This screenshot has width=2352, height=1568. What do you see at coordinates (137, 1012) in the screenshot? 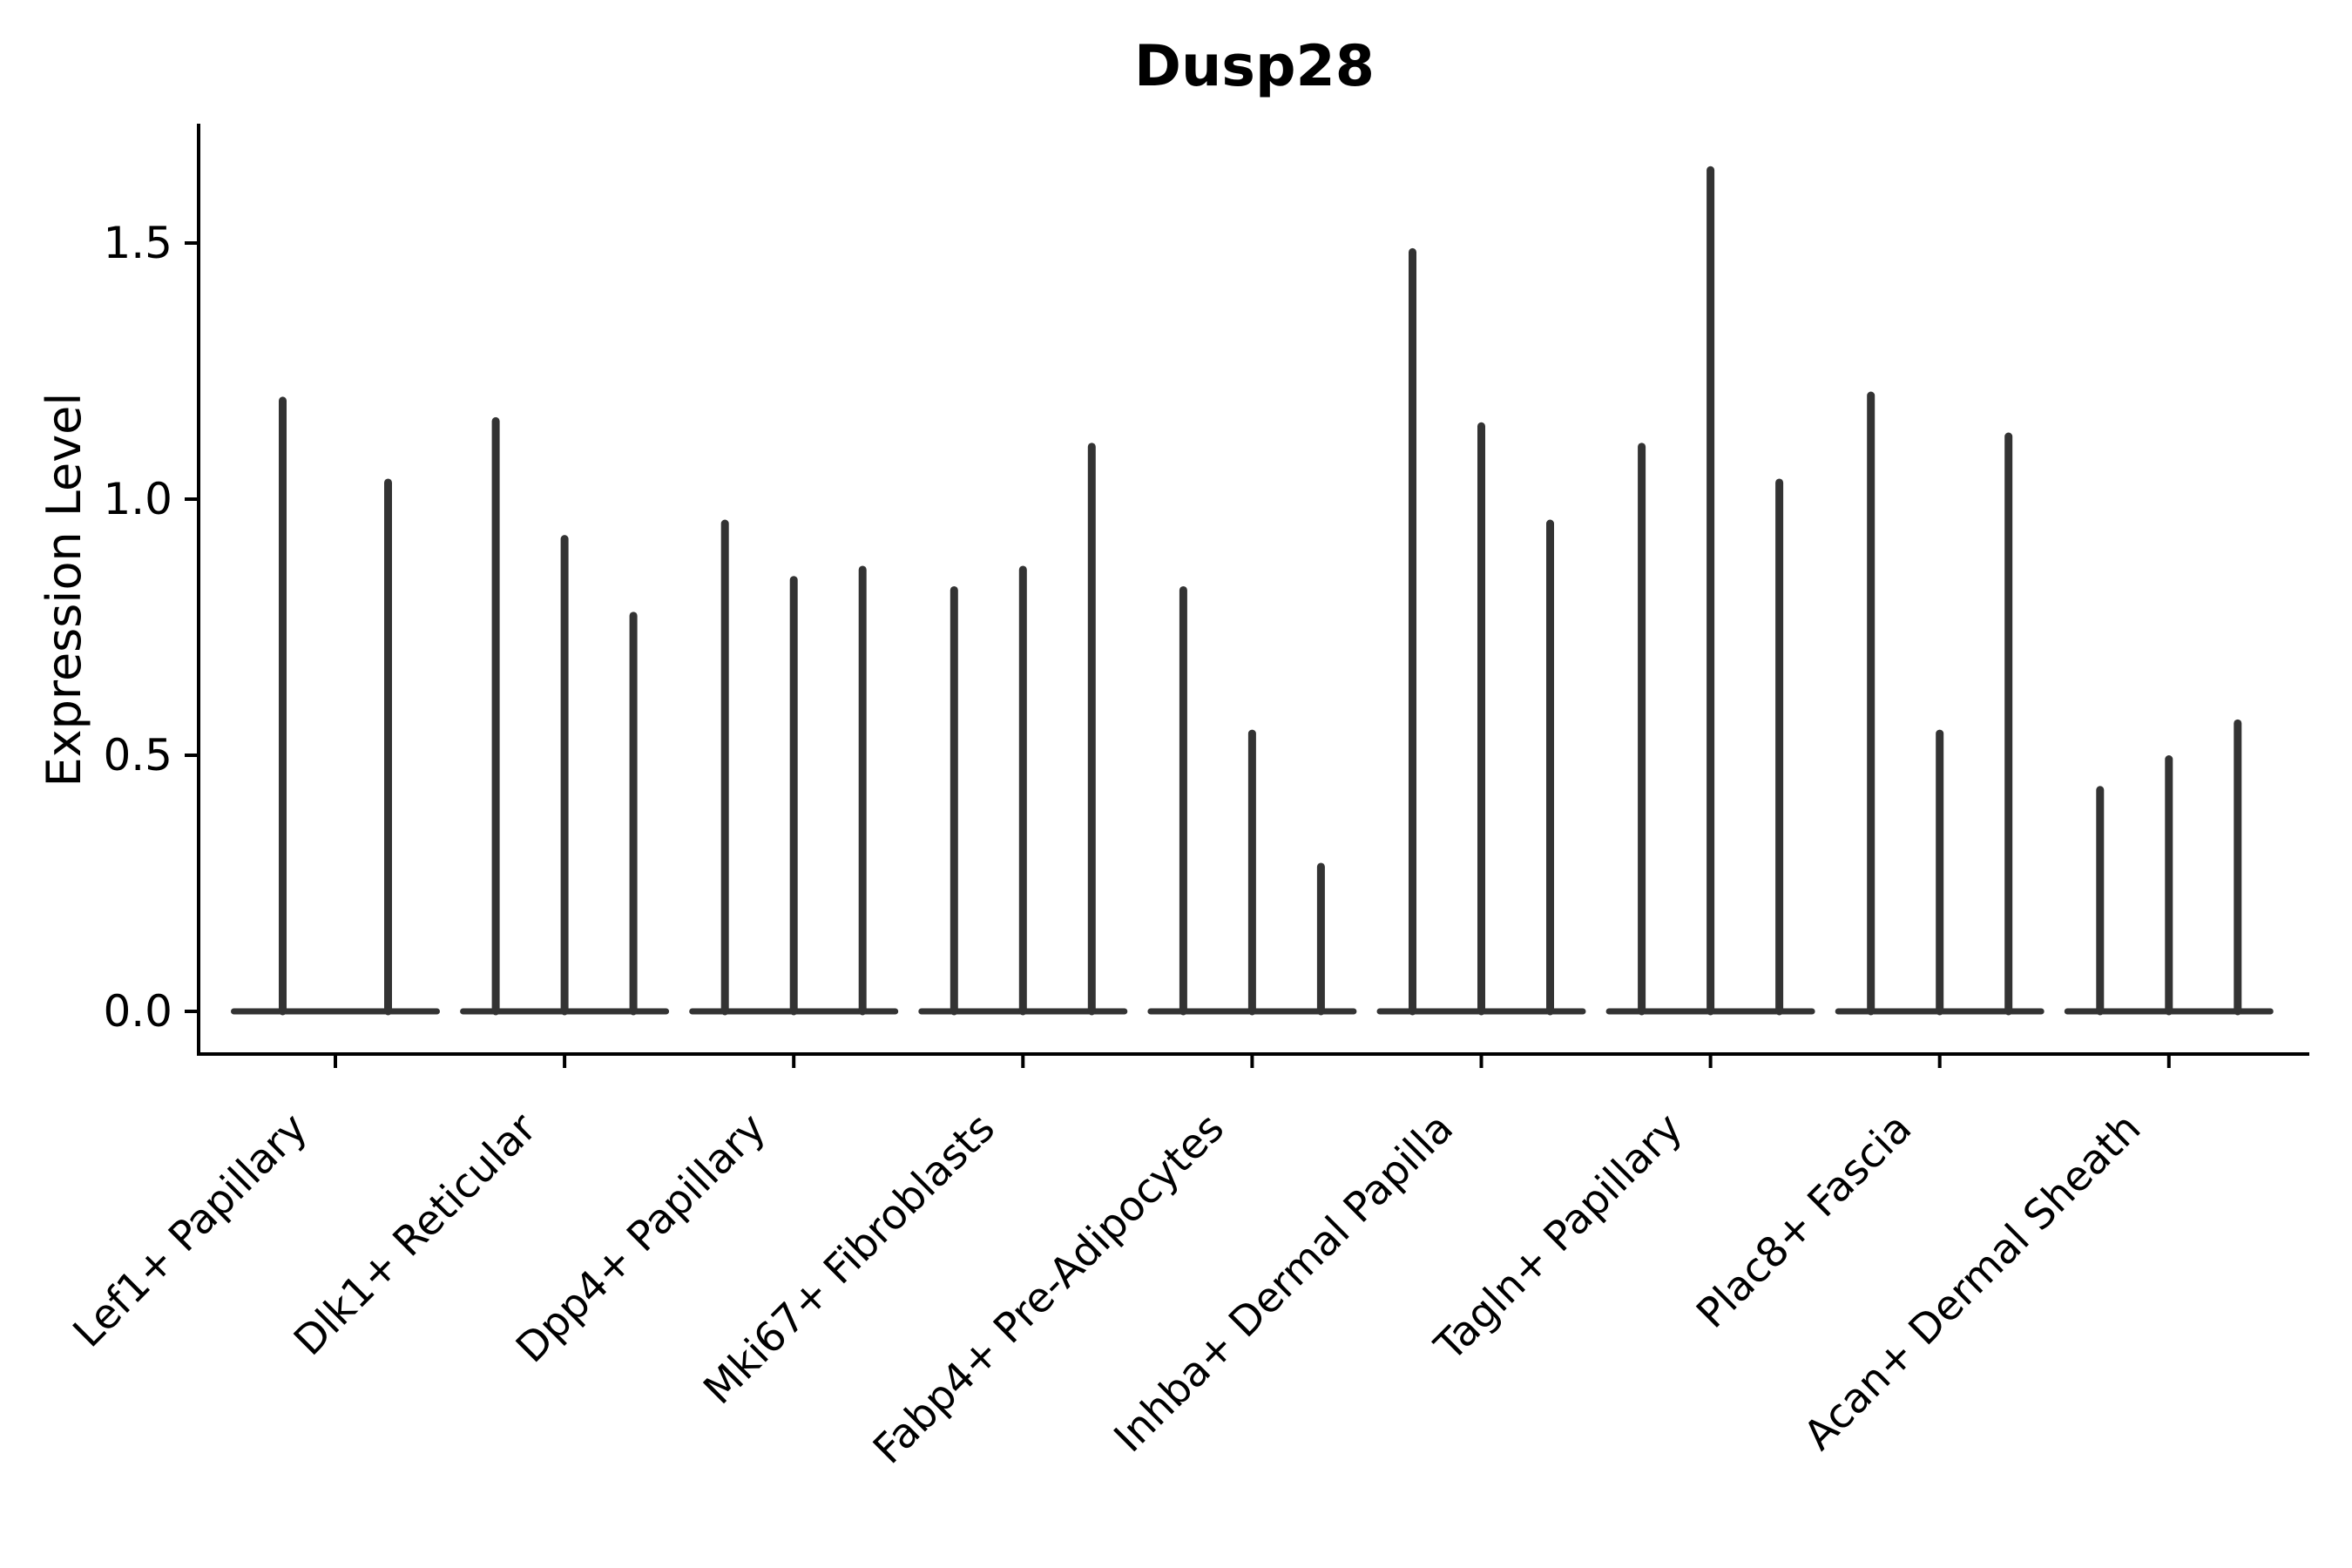
I see `y-tick-label: 0.0` at bounding box center [137, 1012].